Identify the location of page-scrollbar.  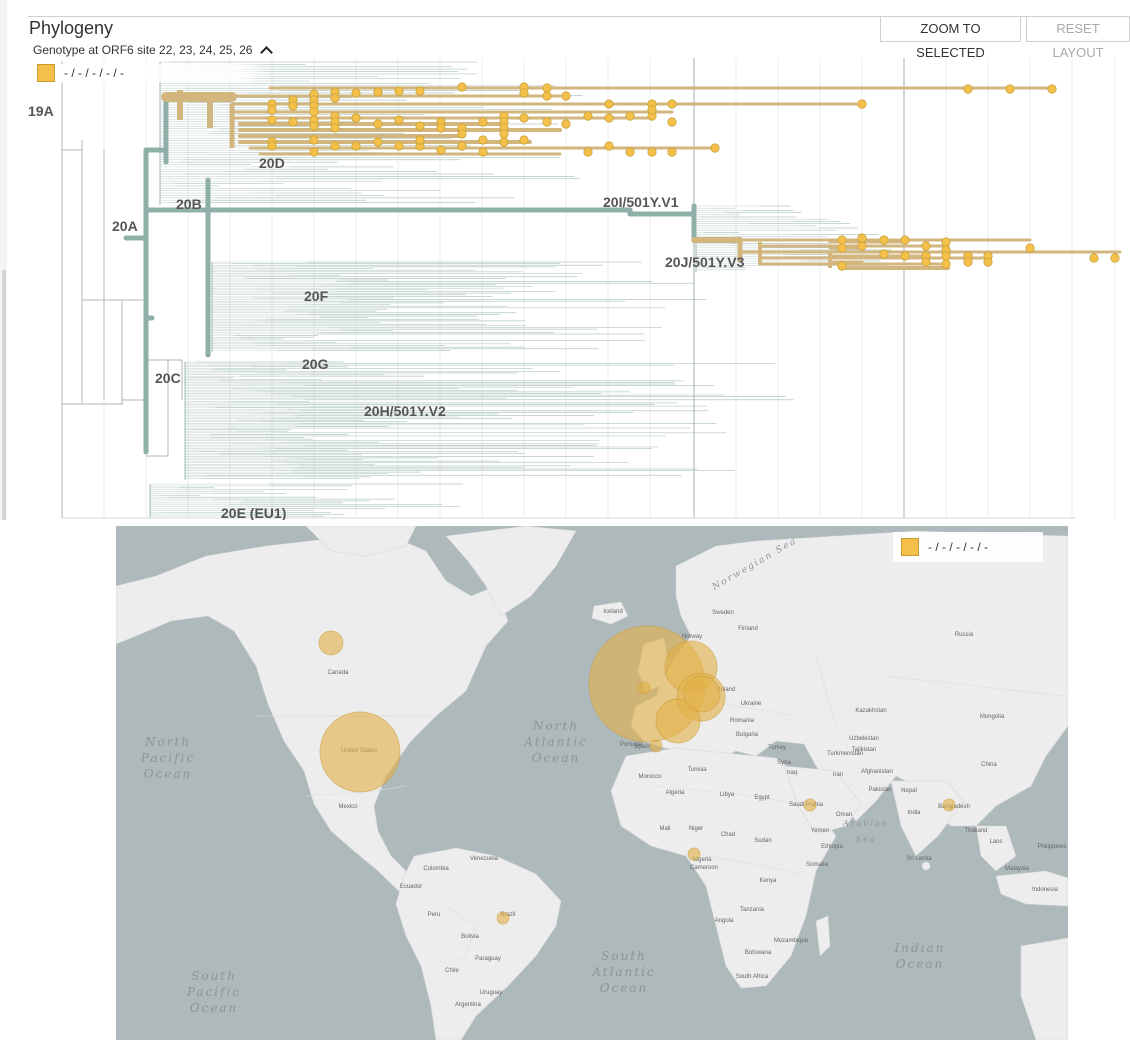
(3, 260).